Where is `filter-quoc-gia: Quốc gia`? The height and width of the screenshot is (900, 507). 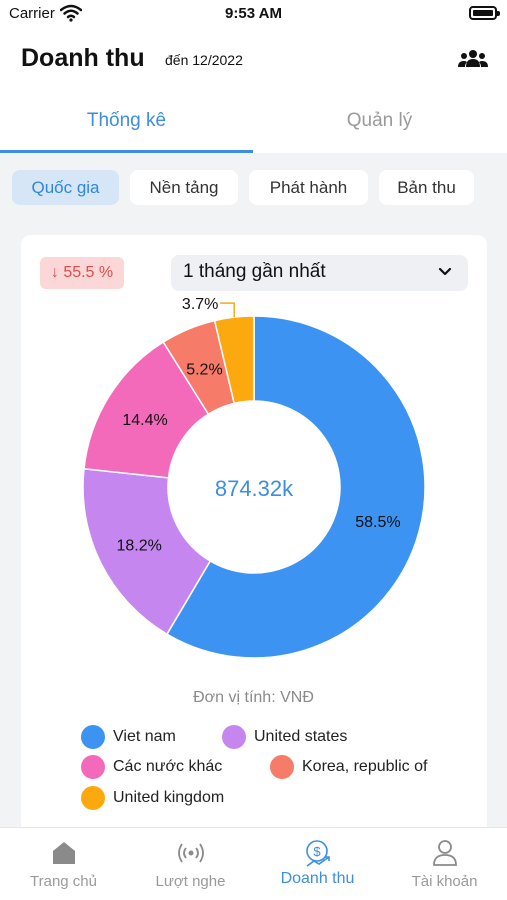 filter-quoc-gia: Quốc gia is located at coordinates (65, 187).